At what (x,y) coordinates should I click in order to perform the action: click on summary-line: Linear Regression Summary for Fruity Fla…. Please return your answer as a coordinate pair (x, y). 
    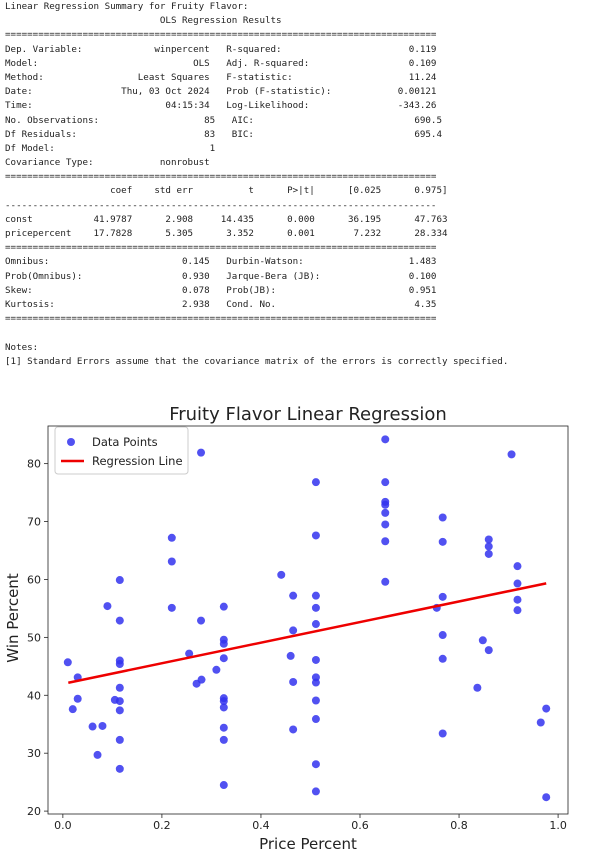
    Looking at the image, I should click on (127, 6).